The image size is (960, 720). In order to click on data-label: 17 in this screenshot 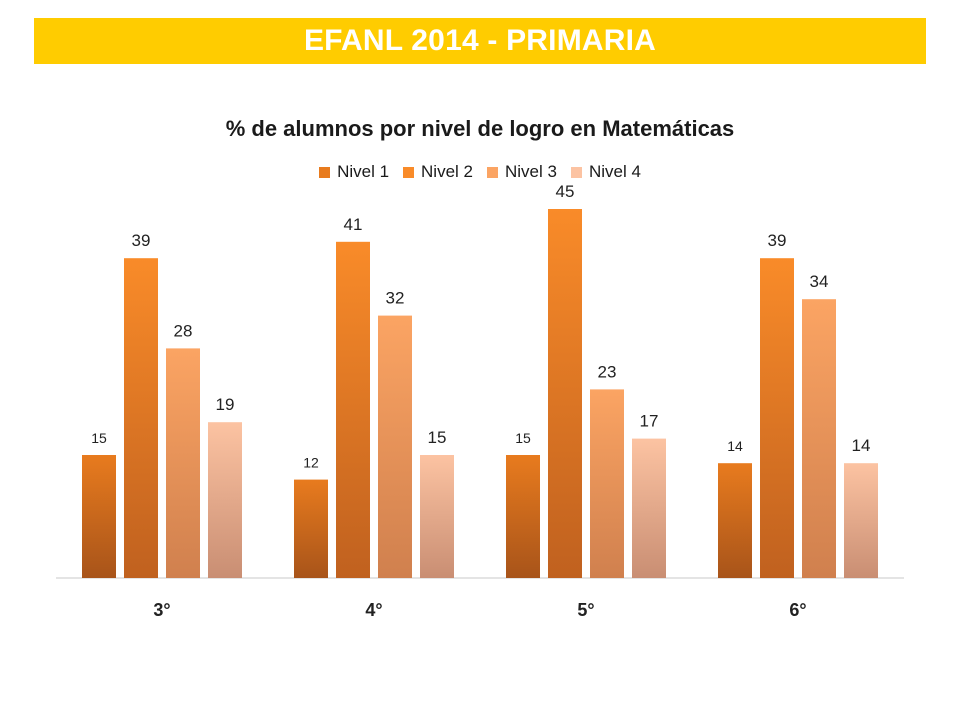, I will do `click(649, 421)`.